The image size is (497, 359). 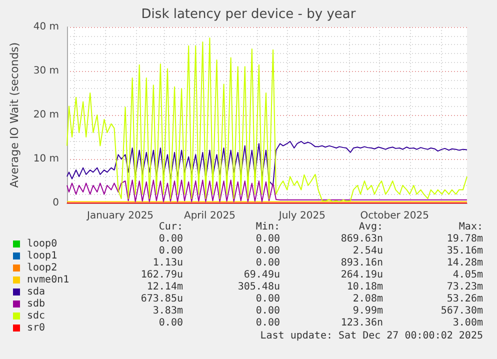 What do you see at coordinates (267, 163) in the screenshot?
I see `line-series` at bounding box center [267, 163].